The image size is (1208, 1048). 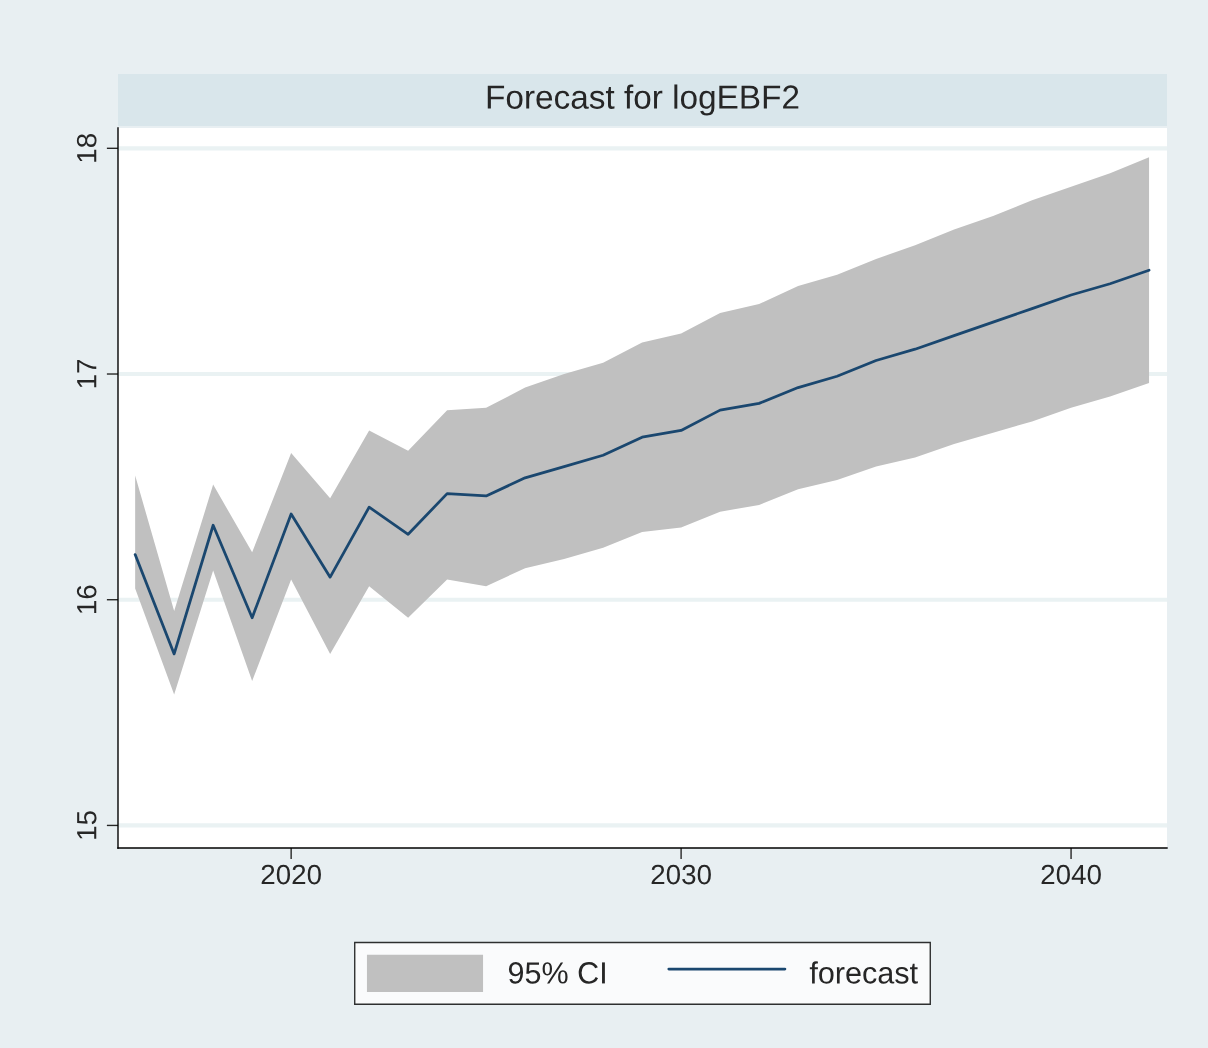 What do you see at coordinates (87, 373) in the screenshot?
I see `y-tick-label: 17` at bounding box center [87, 373].